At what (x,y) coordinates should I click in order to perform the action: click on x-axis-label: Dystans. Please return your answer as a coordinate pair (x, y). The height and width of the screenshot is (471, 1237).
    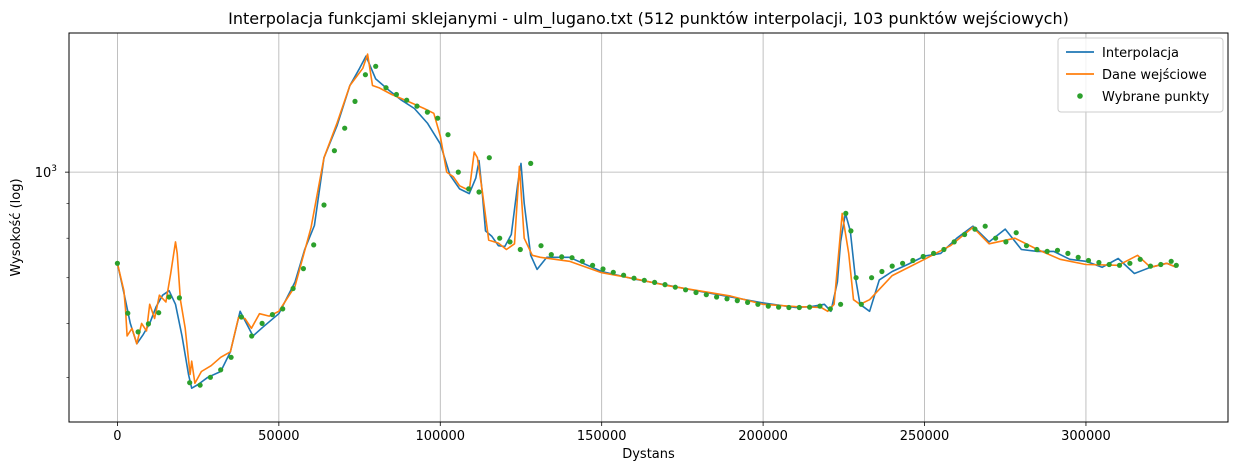
    Looking at the image, I should click on (648, 454).